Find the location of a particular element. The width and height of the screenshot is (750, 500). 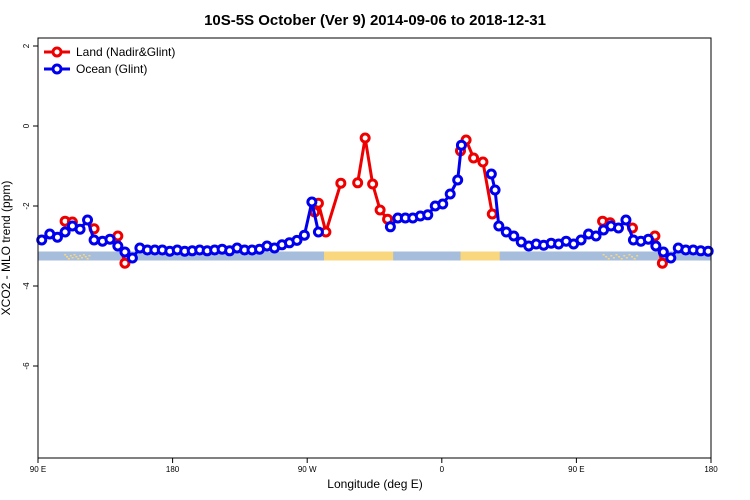

legend-land-marker is located at coordinates (57, 52).